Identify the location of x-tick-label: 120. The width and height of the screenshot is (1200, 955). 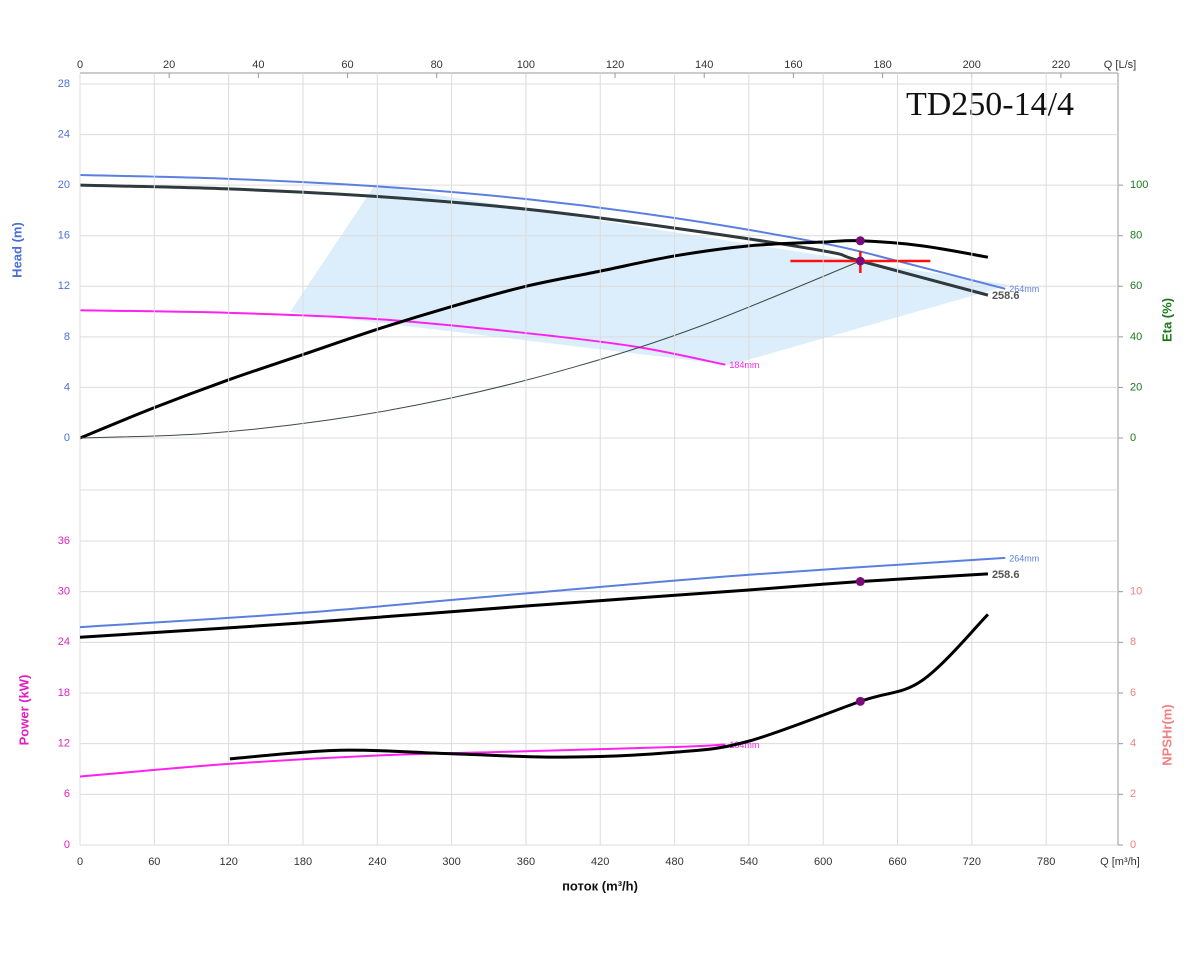
(228, 862).